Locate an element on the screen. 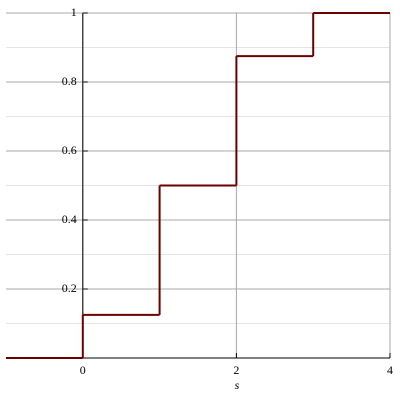 Image resolution: width=400 pixels, height=400 pixels. x-tick-label: 2 is located at coordinates (236, 370).